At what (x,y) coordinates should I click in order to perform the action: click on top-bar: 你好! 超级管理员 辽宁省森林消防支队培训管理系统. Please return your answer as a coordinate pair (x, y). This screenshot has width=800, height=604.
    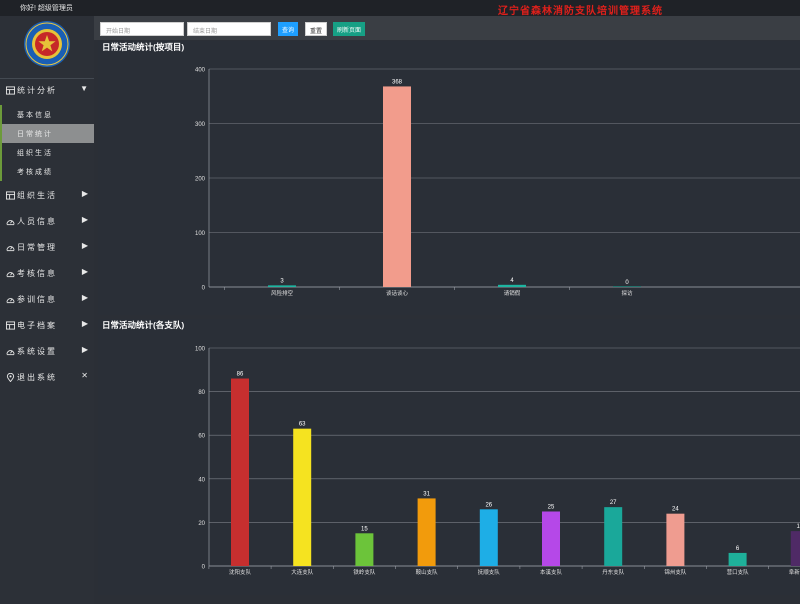
    Looking at the image, I should click on (400, 8).